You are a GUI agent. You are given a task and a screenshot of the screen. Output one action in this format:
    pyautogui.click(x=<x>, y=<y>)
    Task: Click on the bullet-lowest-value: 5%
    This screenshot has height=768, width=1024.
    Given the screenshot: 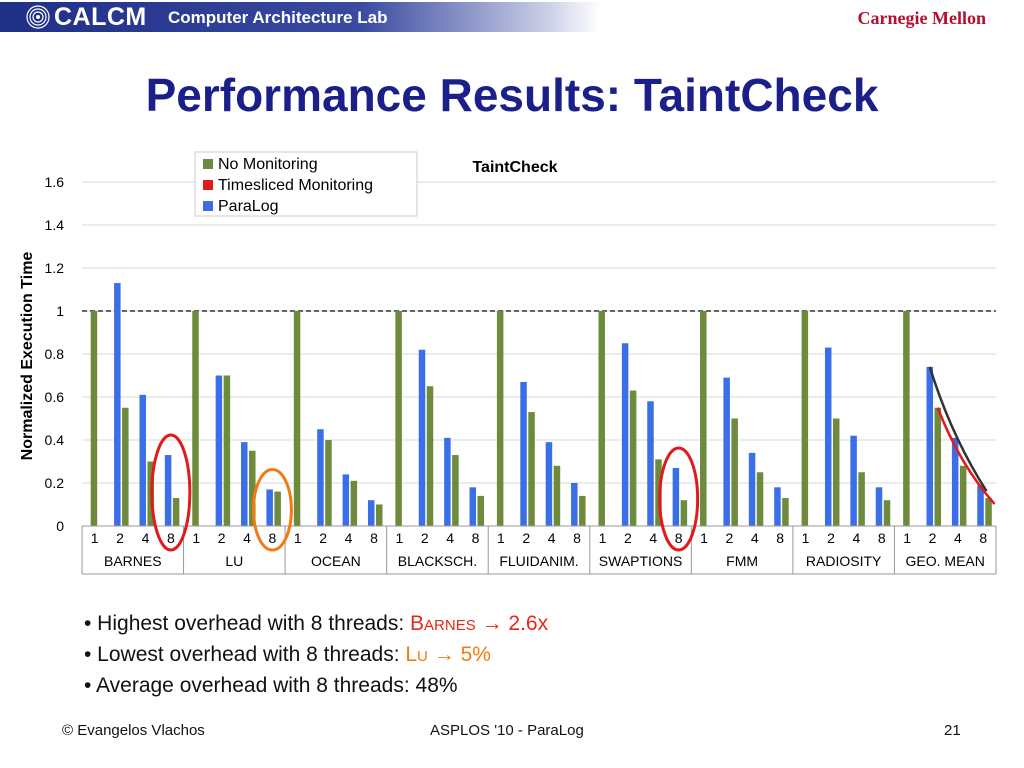 What is the action you would take?
    pyautogui.click(x=475, y=654)
    